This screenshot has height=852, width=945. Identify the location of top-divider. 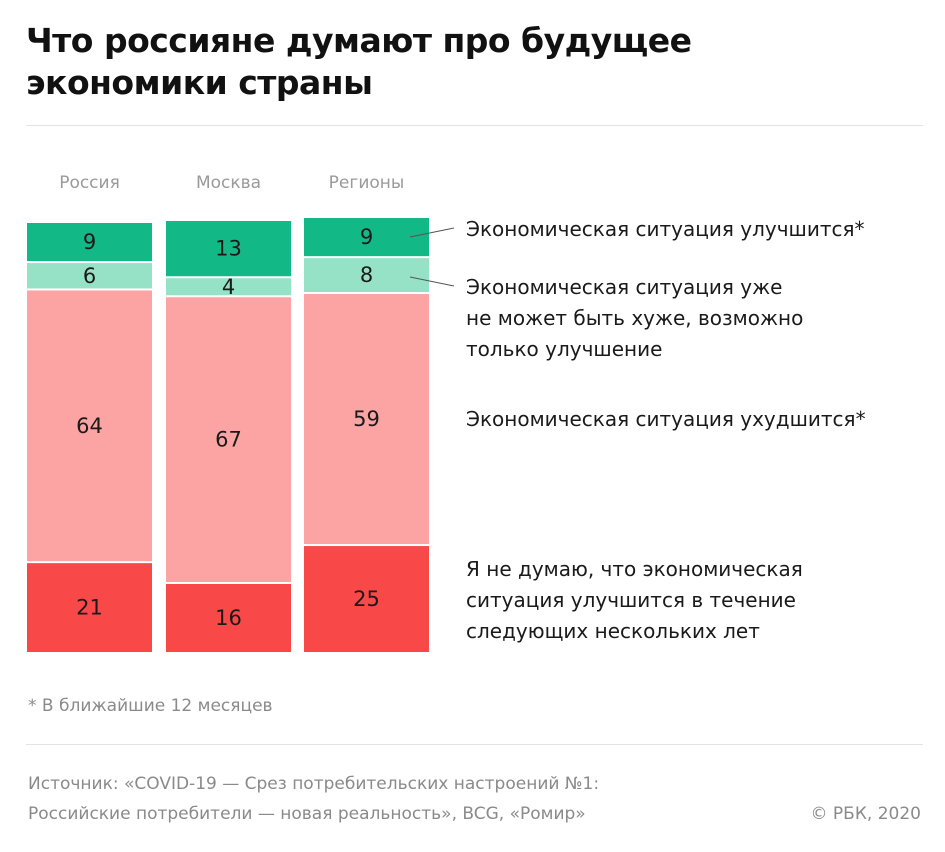
(474, 125).